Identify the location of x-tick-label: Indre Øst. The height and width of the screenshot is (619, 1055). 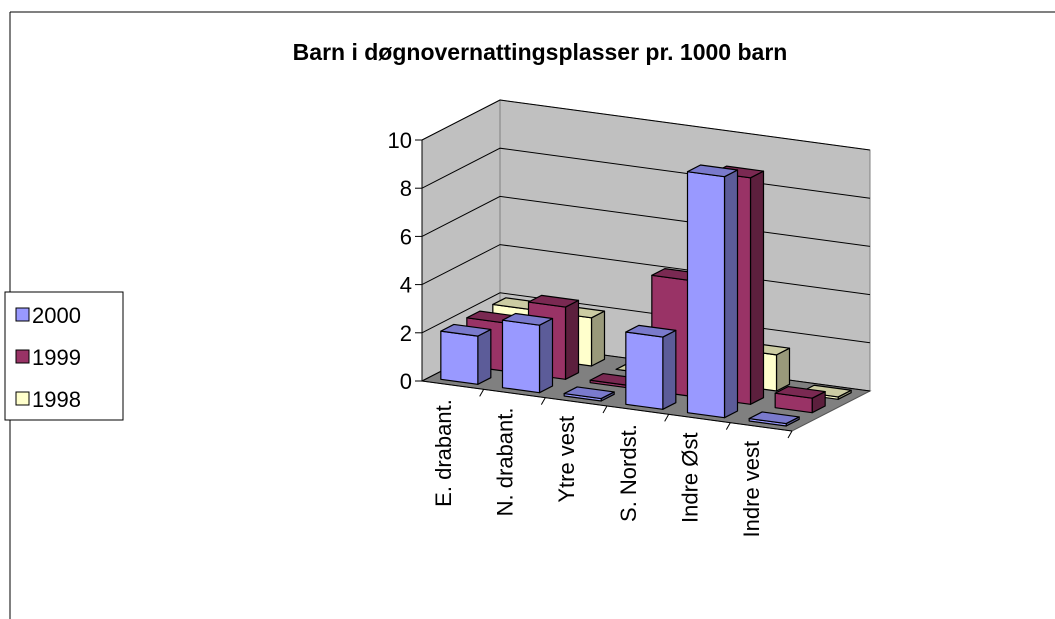
(690, 478).